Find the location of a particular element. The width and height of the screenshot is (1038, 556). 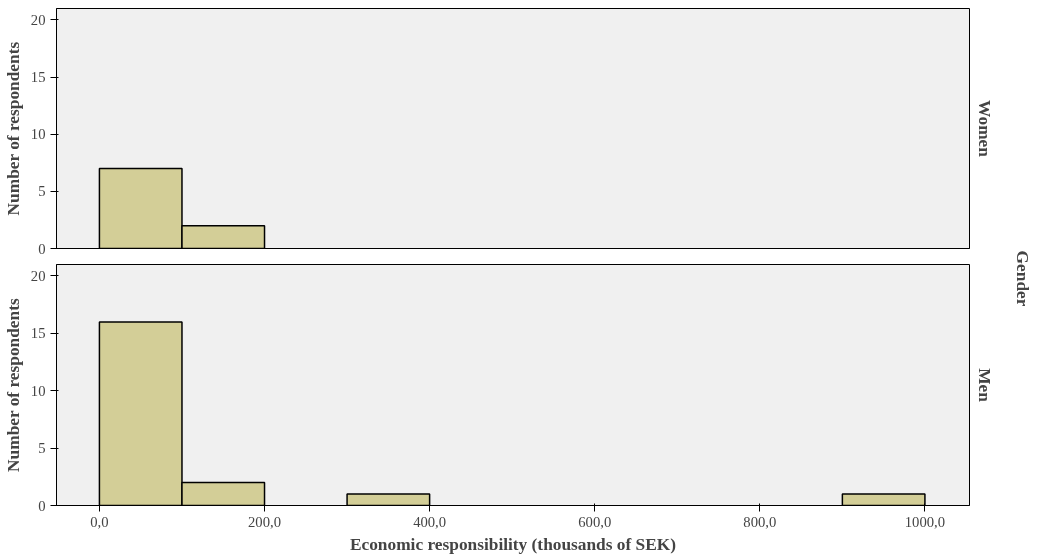

text: Gender is located at coordinates (1022, 278).